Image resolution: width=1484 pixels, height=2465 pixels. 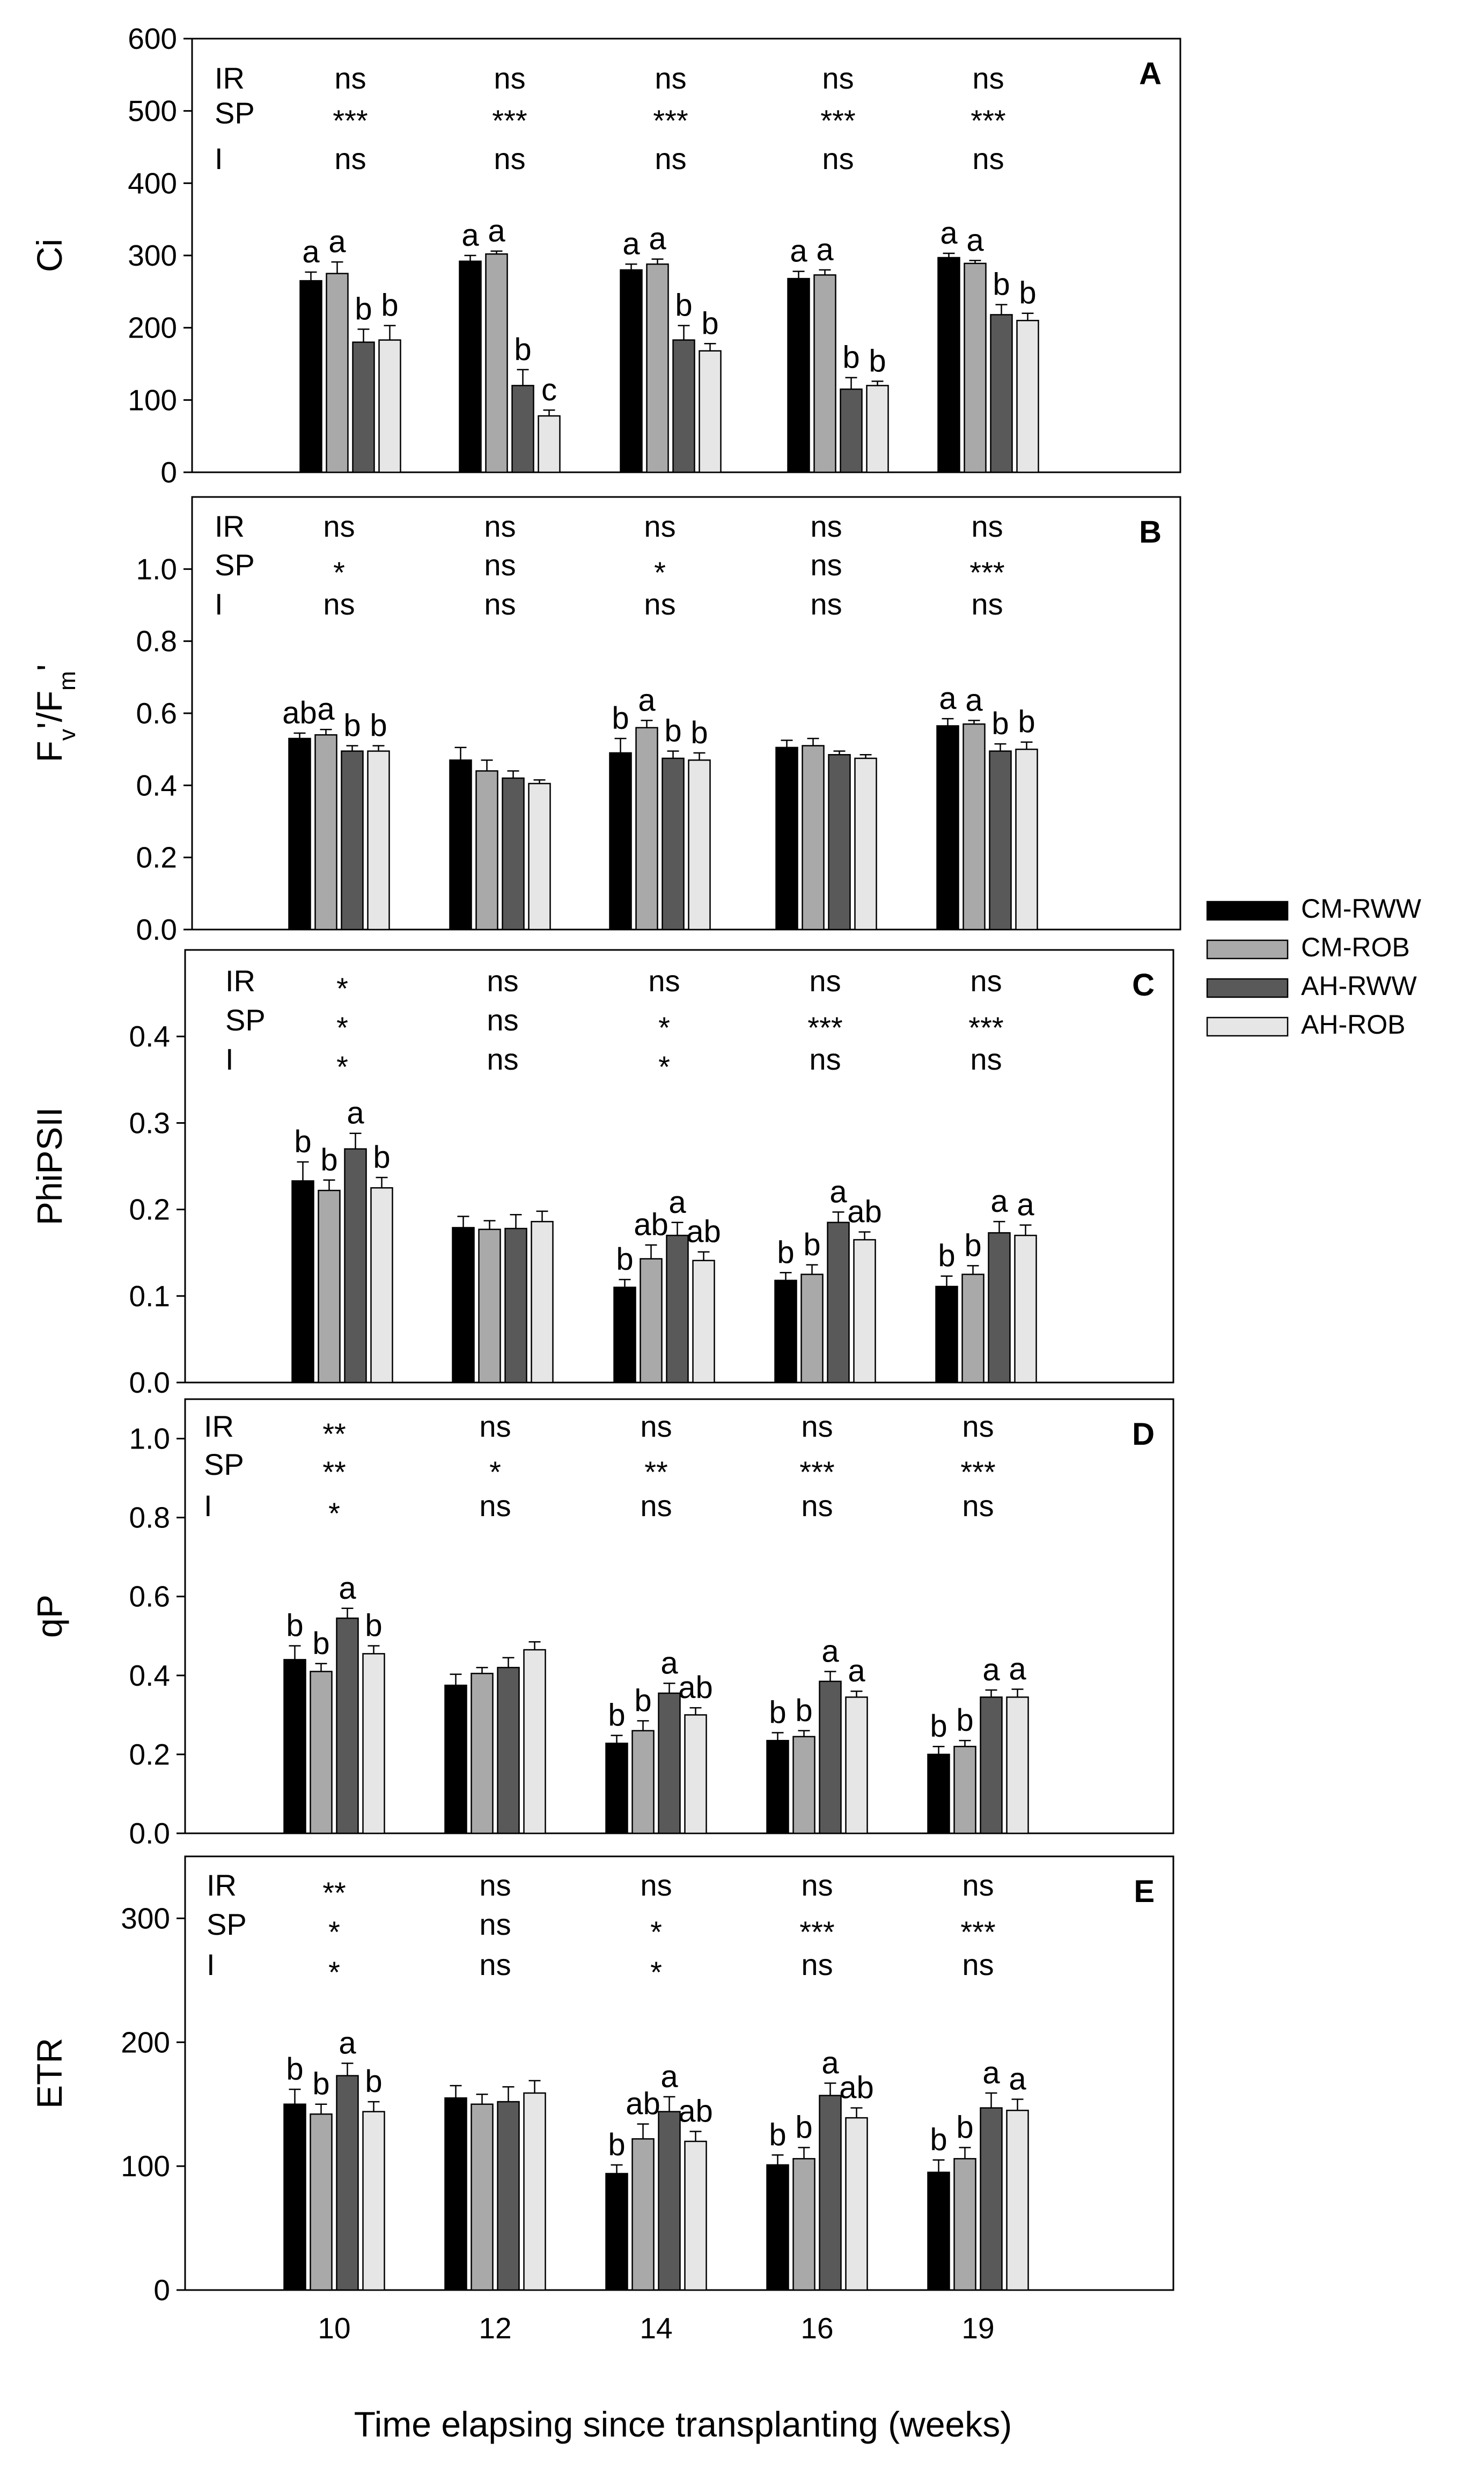 What do you see at coordinates (157, 930) in the screenshot?
I see `y-tick-label: 0.0` at bounding box center [157, 930].